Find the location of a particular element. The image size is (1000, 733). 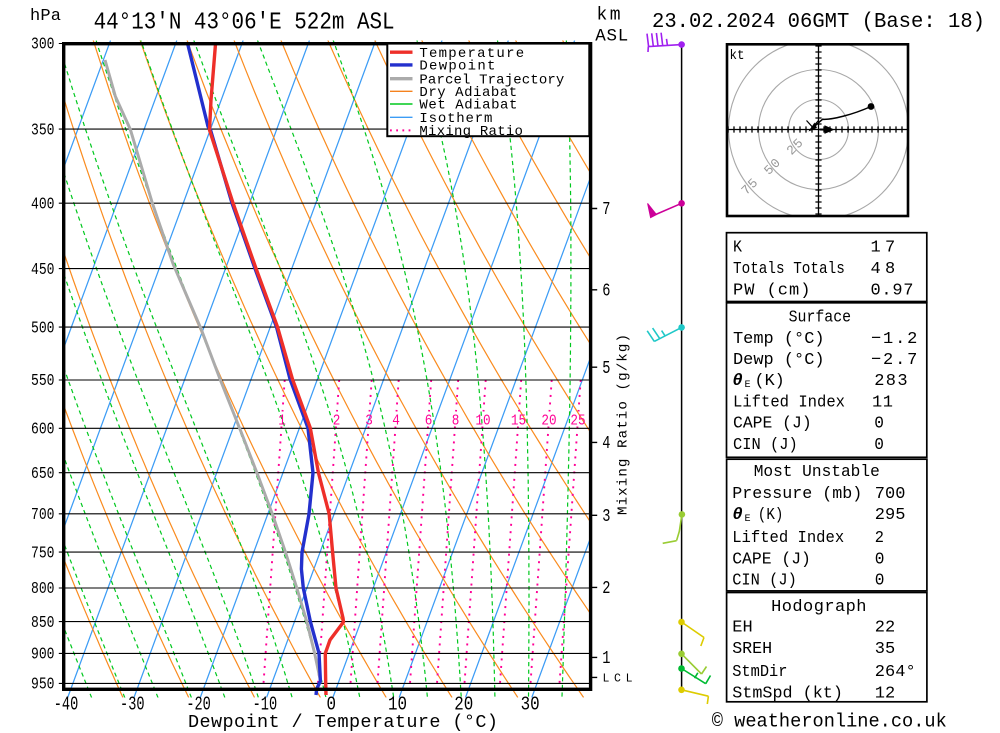

svg-text: EH is located at coordinates (742, 627).